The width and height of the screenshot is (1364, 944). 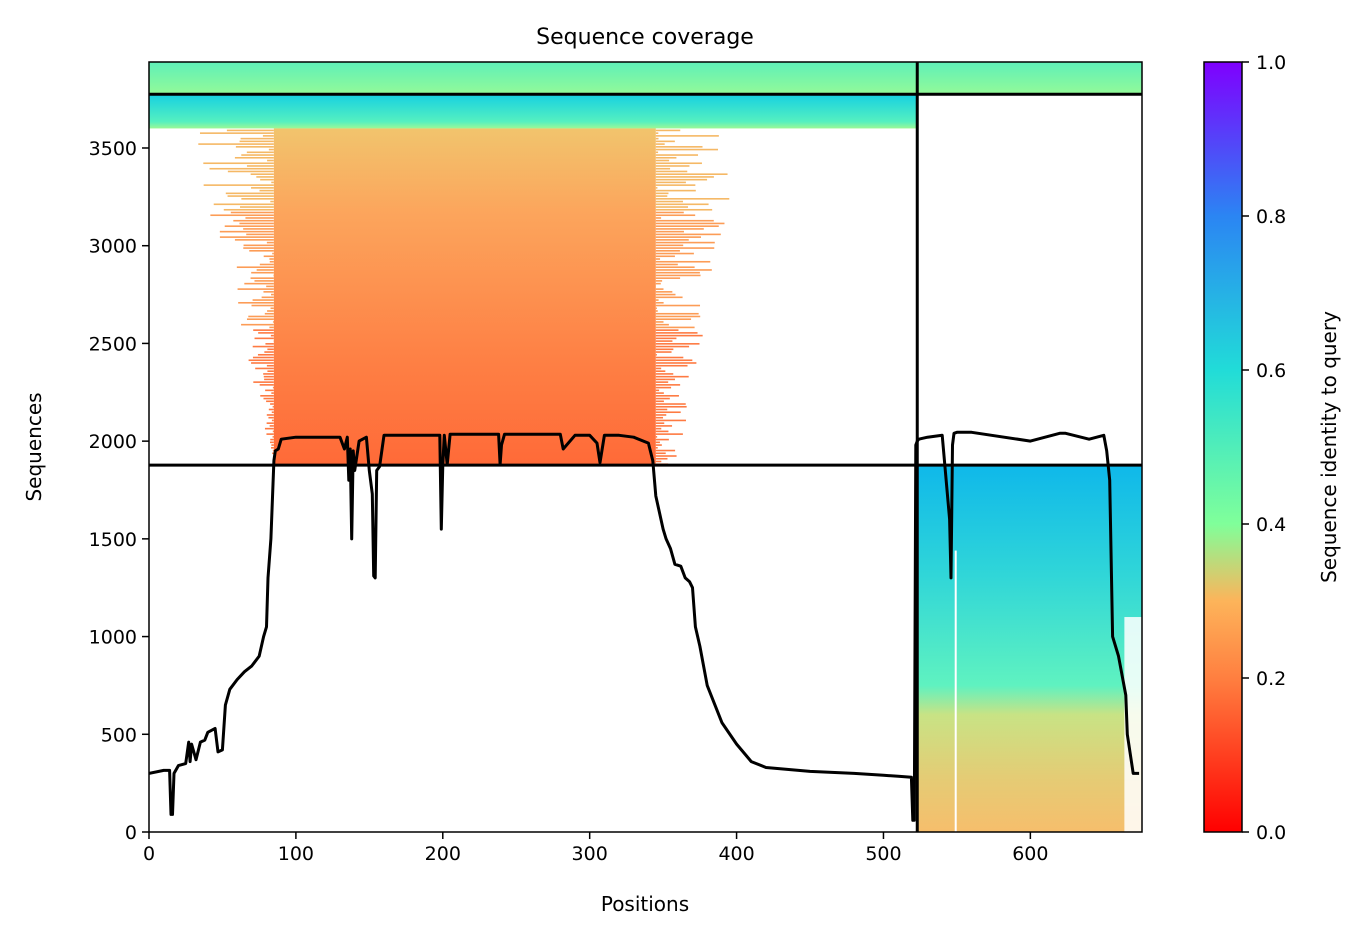 What do you see at coordinates (1030, 854) in the screenshot?
I see `x-tick-label: 600` at bounding box center [1030, 854].